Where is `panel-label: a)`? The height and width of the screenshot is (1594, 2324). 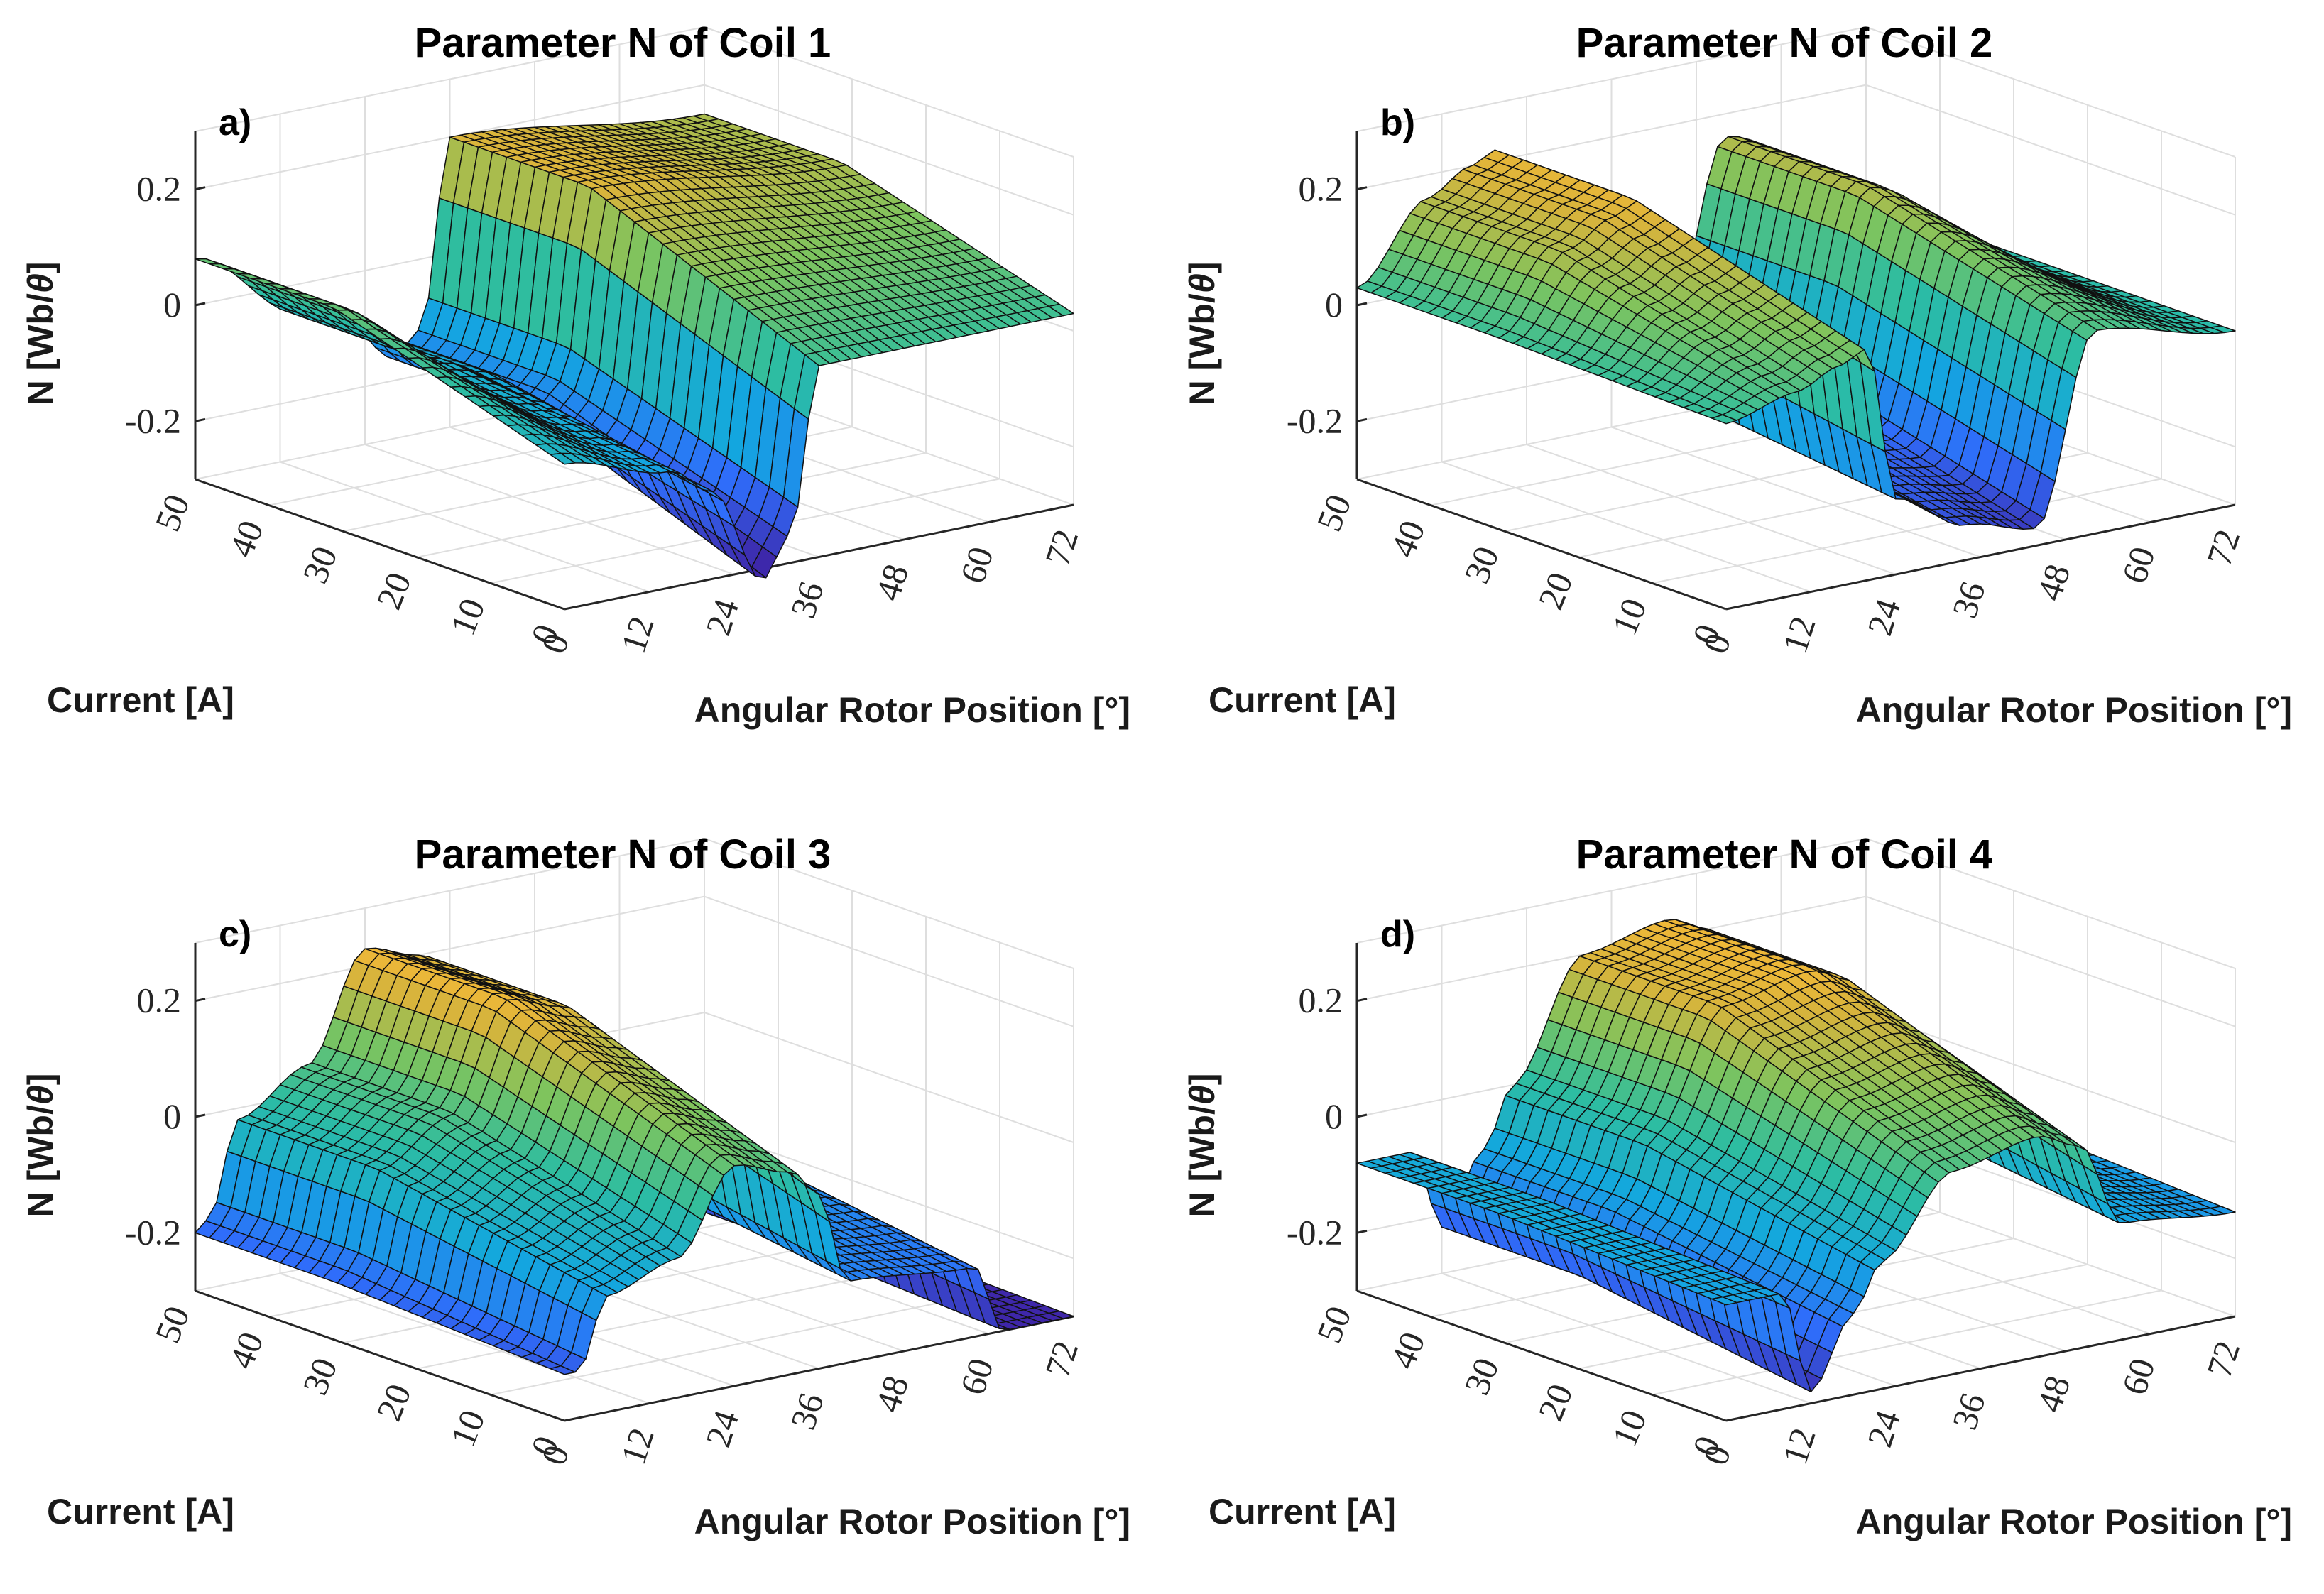
panel-label: a) is located at coordinates (235, 123).